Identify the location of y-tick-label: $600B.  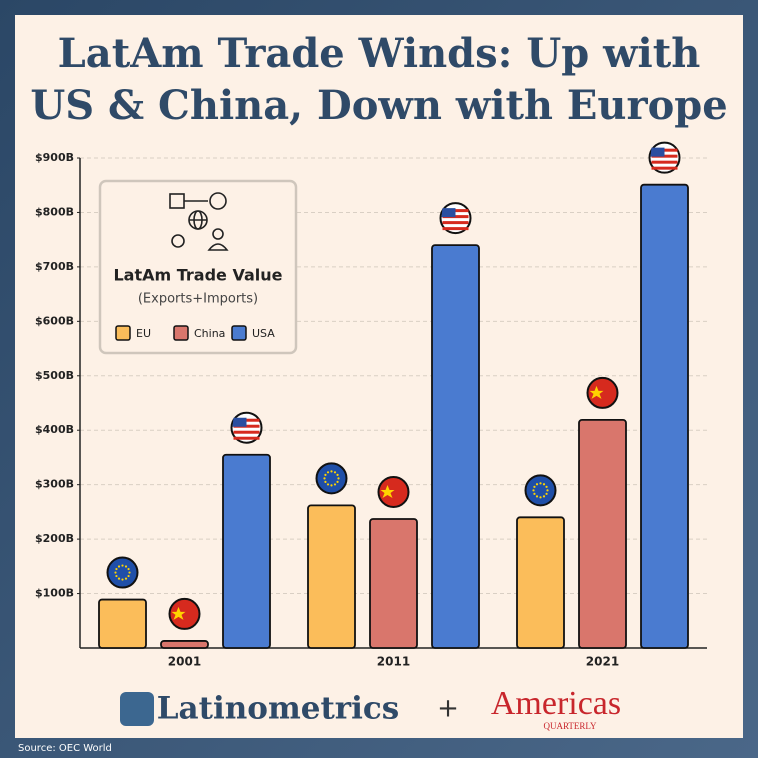
(54, 320).